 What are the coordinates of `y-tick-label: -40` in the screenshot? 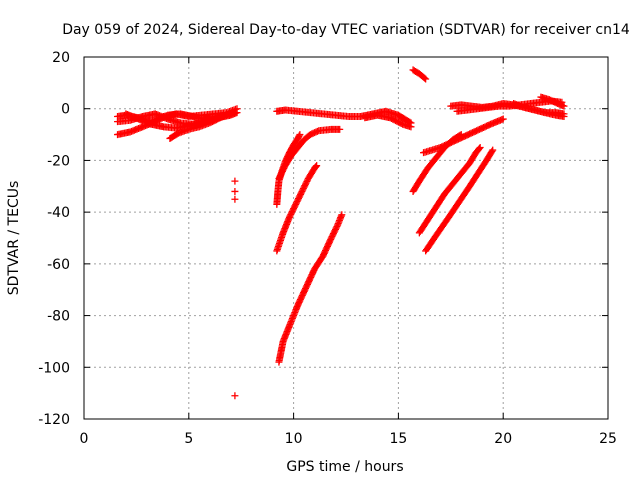 It's located at (58, 213).